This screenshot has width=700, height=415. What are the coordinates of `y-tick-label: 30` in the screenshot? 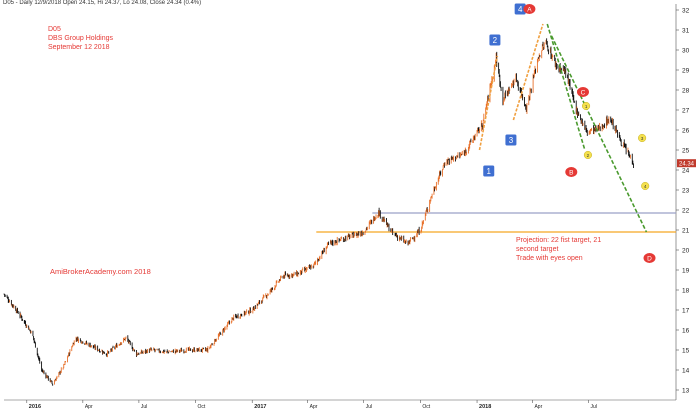 It's located at (686, 50).